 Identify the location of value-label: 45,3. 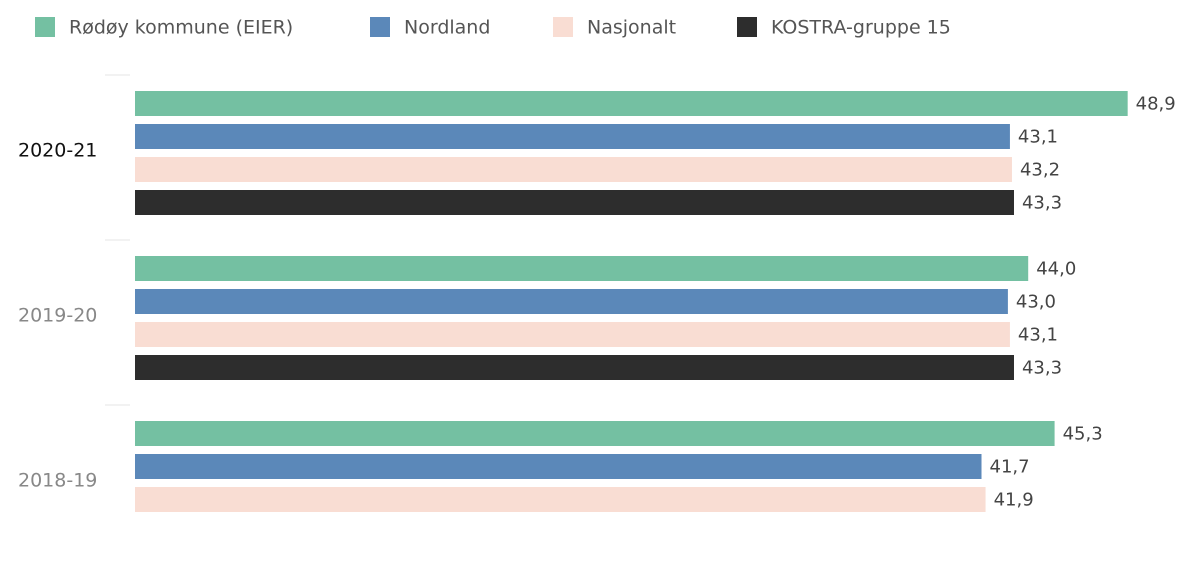
(1083, 434).